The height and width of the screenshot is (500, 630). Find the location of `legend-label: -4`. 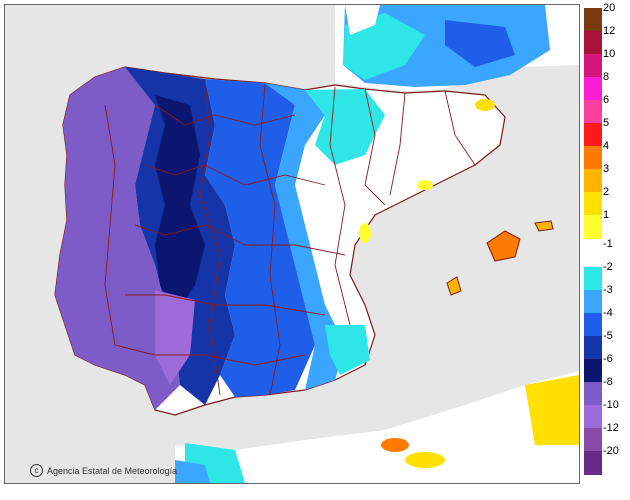

legend-label: -4 is located at coordinates (608, 313).